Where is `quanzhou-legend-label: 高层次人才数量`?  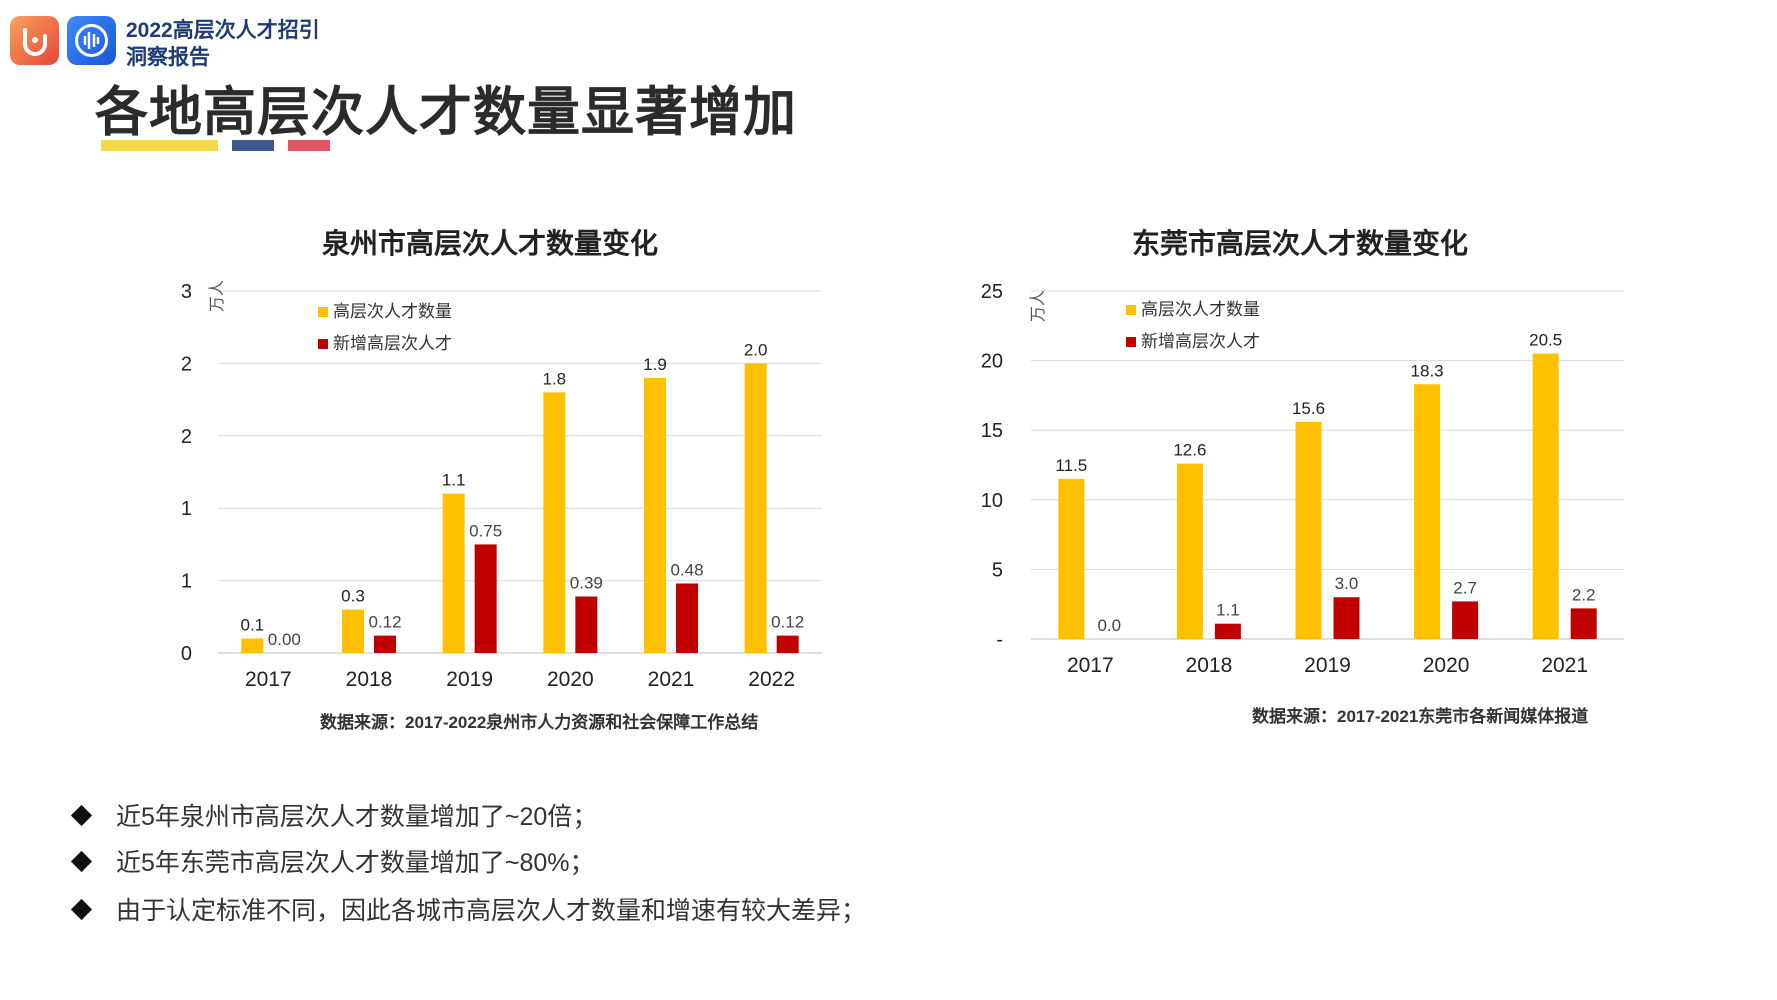 quanzhou-legend-label: 高层次人才数量 is located at coordinates (392, 311).